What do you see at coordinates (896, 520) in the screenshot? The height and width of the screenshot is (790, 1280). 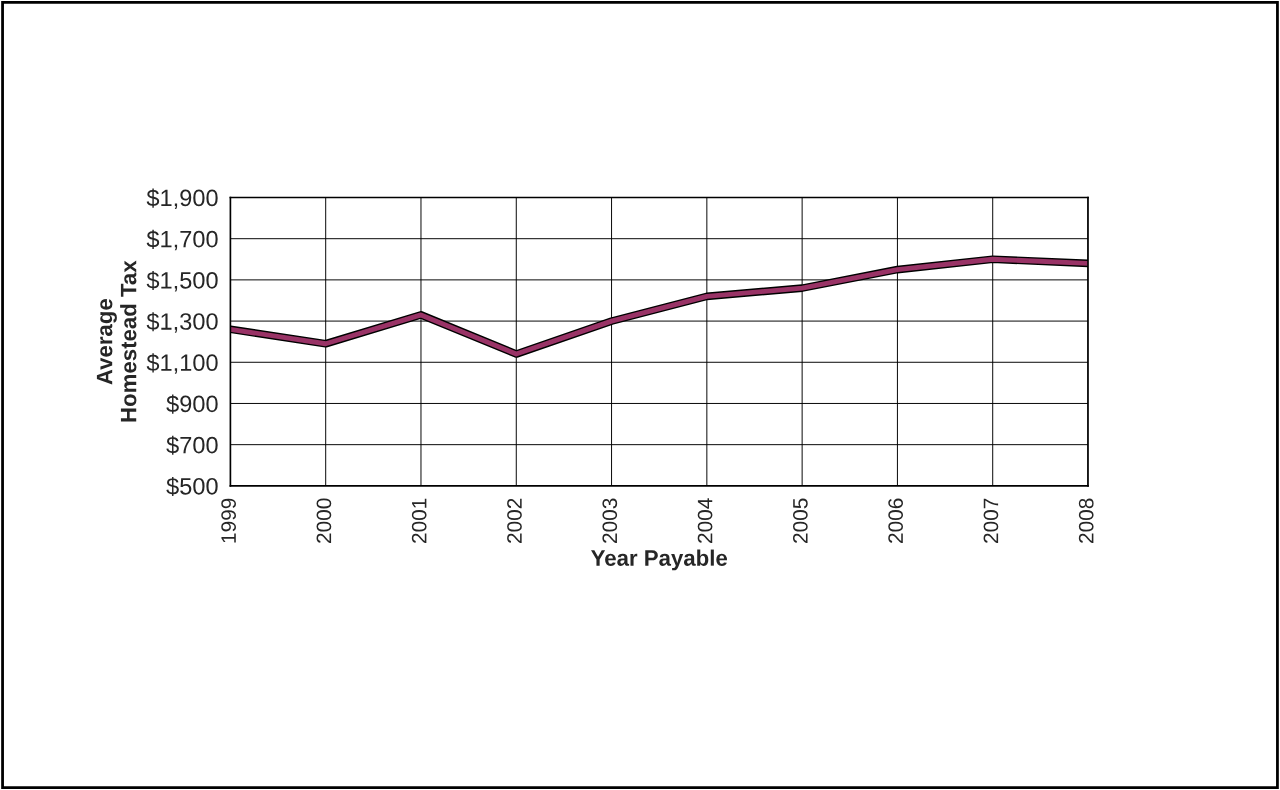 I see `x-tick-label: 2006` at bounding box center [896, 520].